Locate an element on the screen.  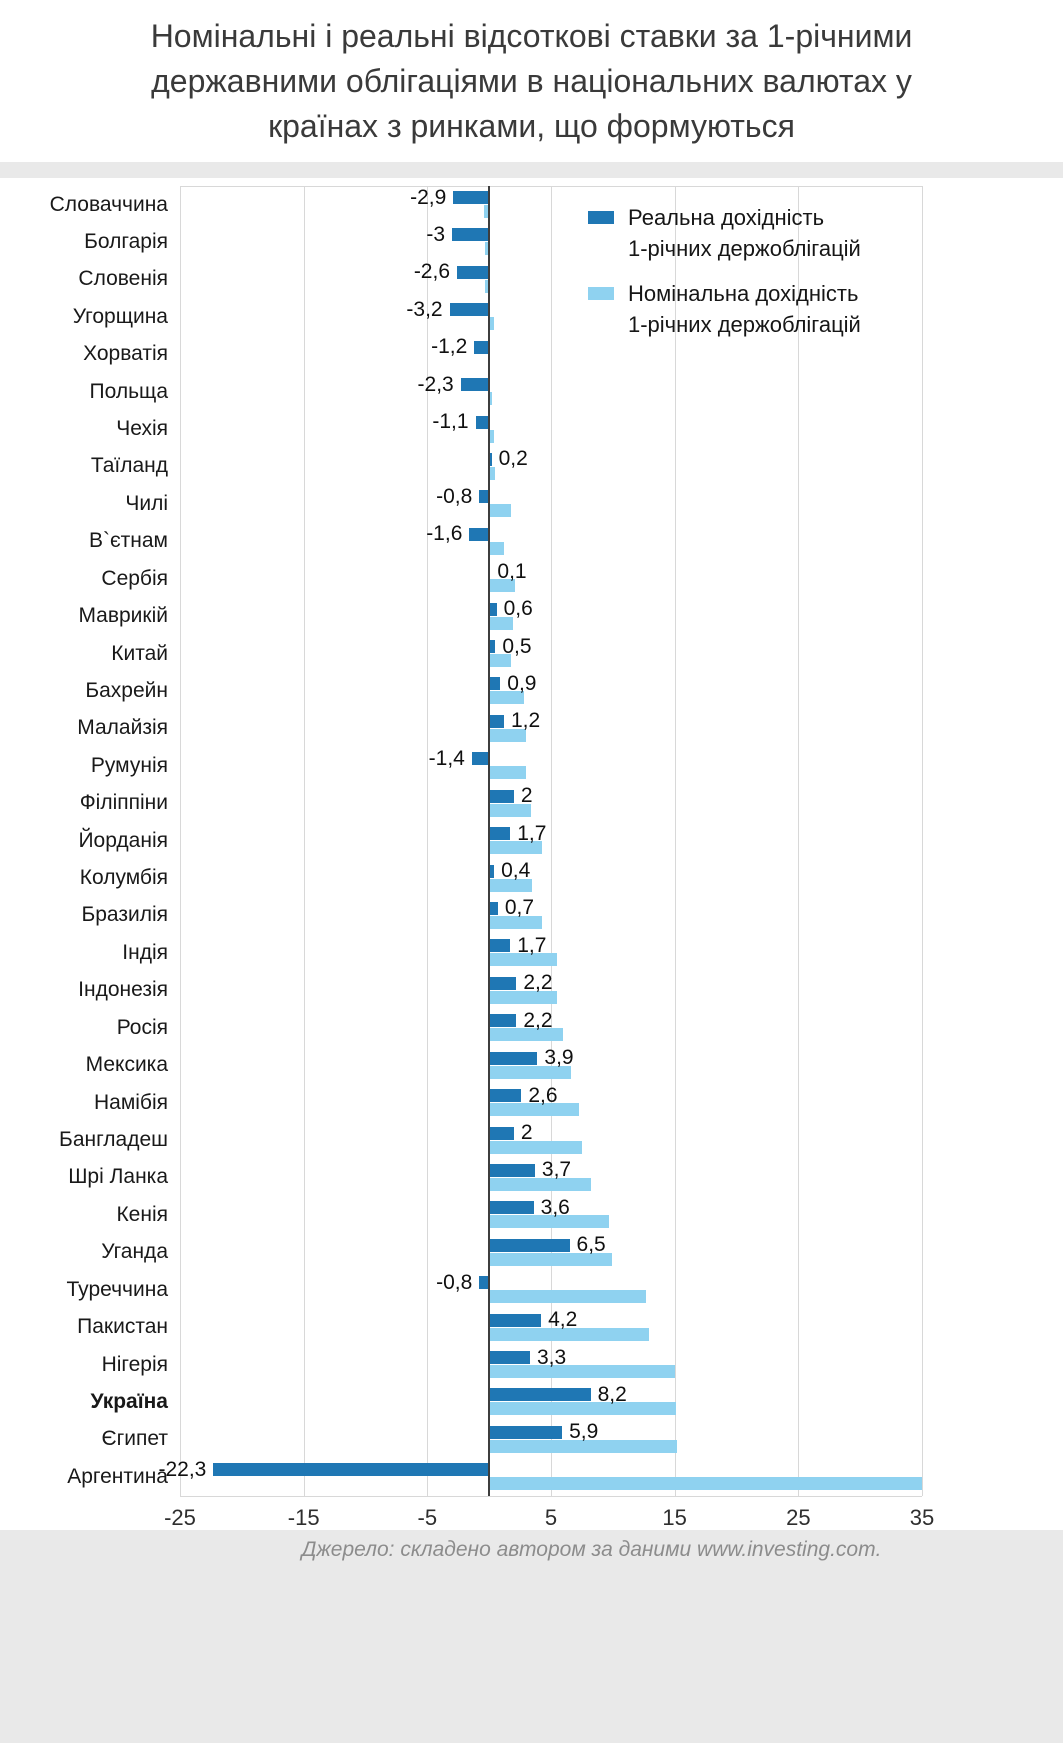
country-label: Польща is located at coordinates (128, 391).